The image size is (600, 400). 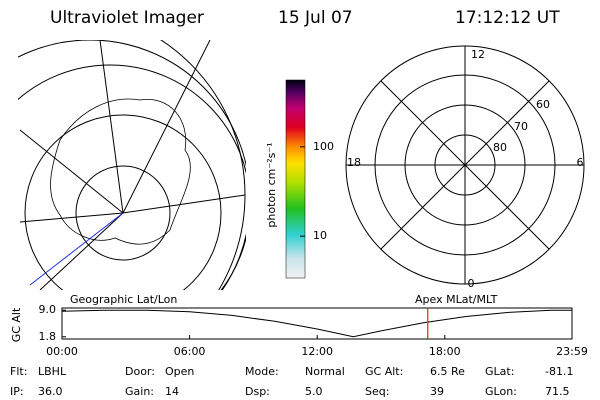 I want to click on field-label: Gain:, so click(x=139, y=391).